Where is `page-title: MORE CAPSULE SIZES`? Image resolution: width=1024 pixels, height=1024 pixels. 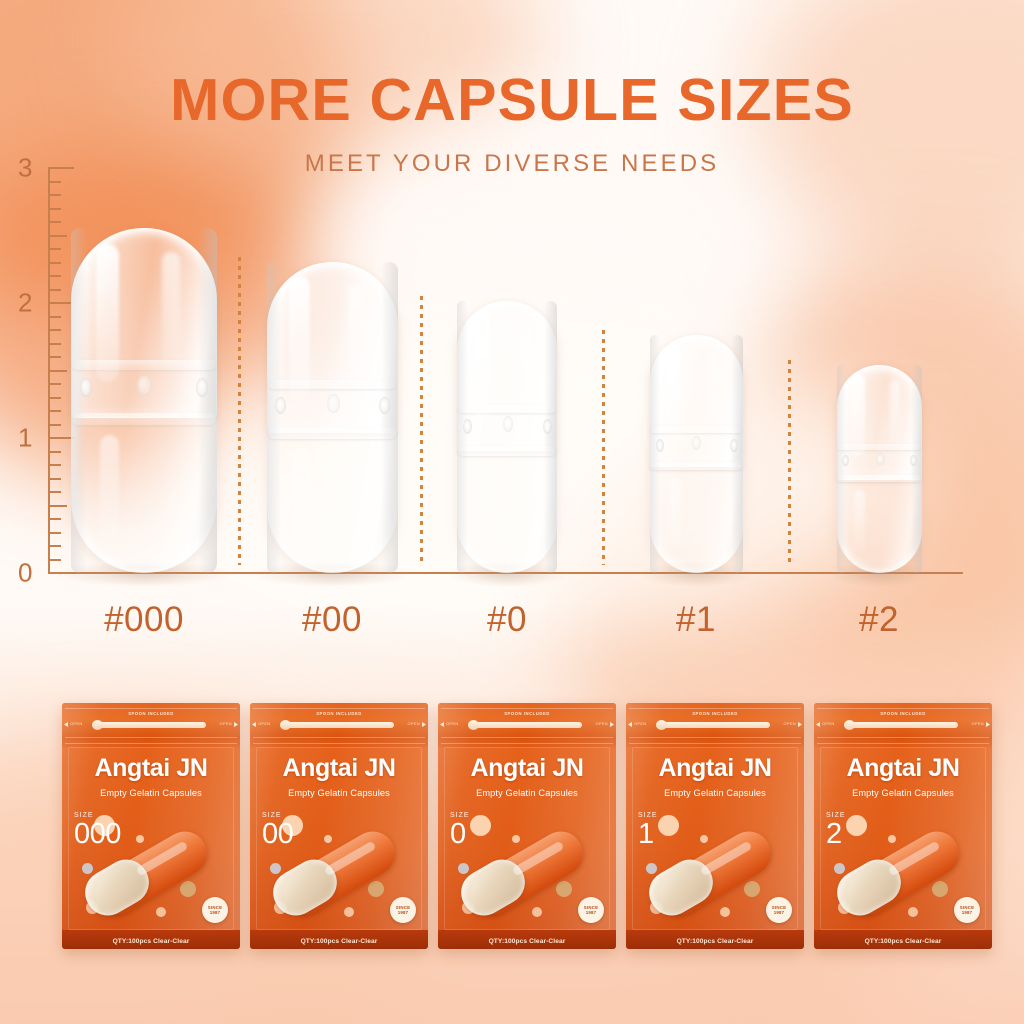 page-title: MORE CAPSULE SIZES is located at coordinates (512, 100).